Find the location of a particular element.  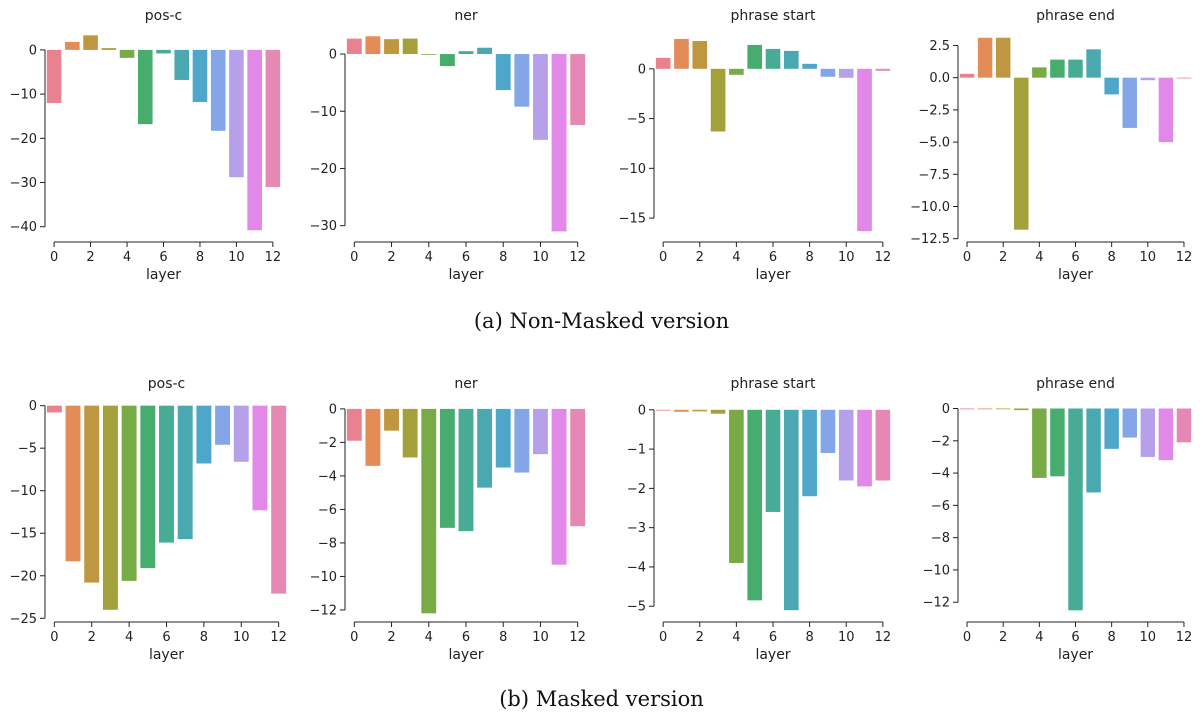

subplot-title: ner is located at coordinates (465, 384).